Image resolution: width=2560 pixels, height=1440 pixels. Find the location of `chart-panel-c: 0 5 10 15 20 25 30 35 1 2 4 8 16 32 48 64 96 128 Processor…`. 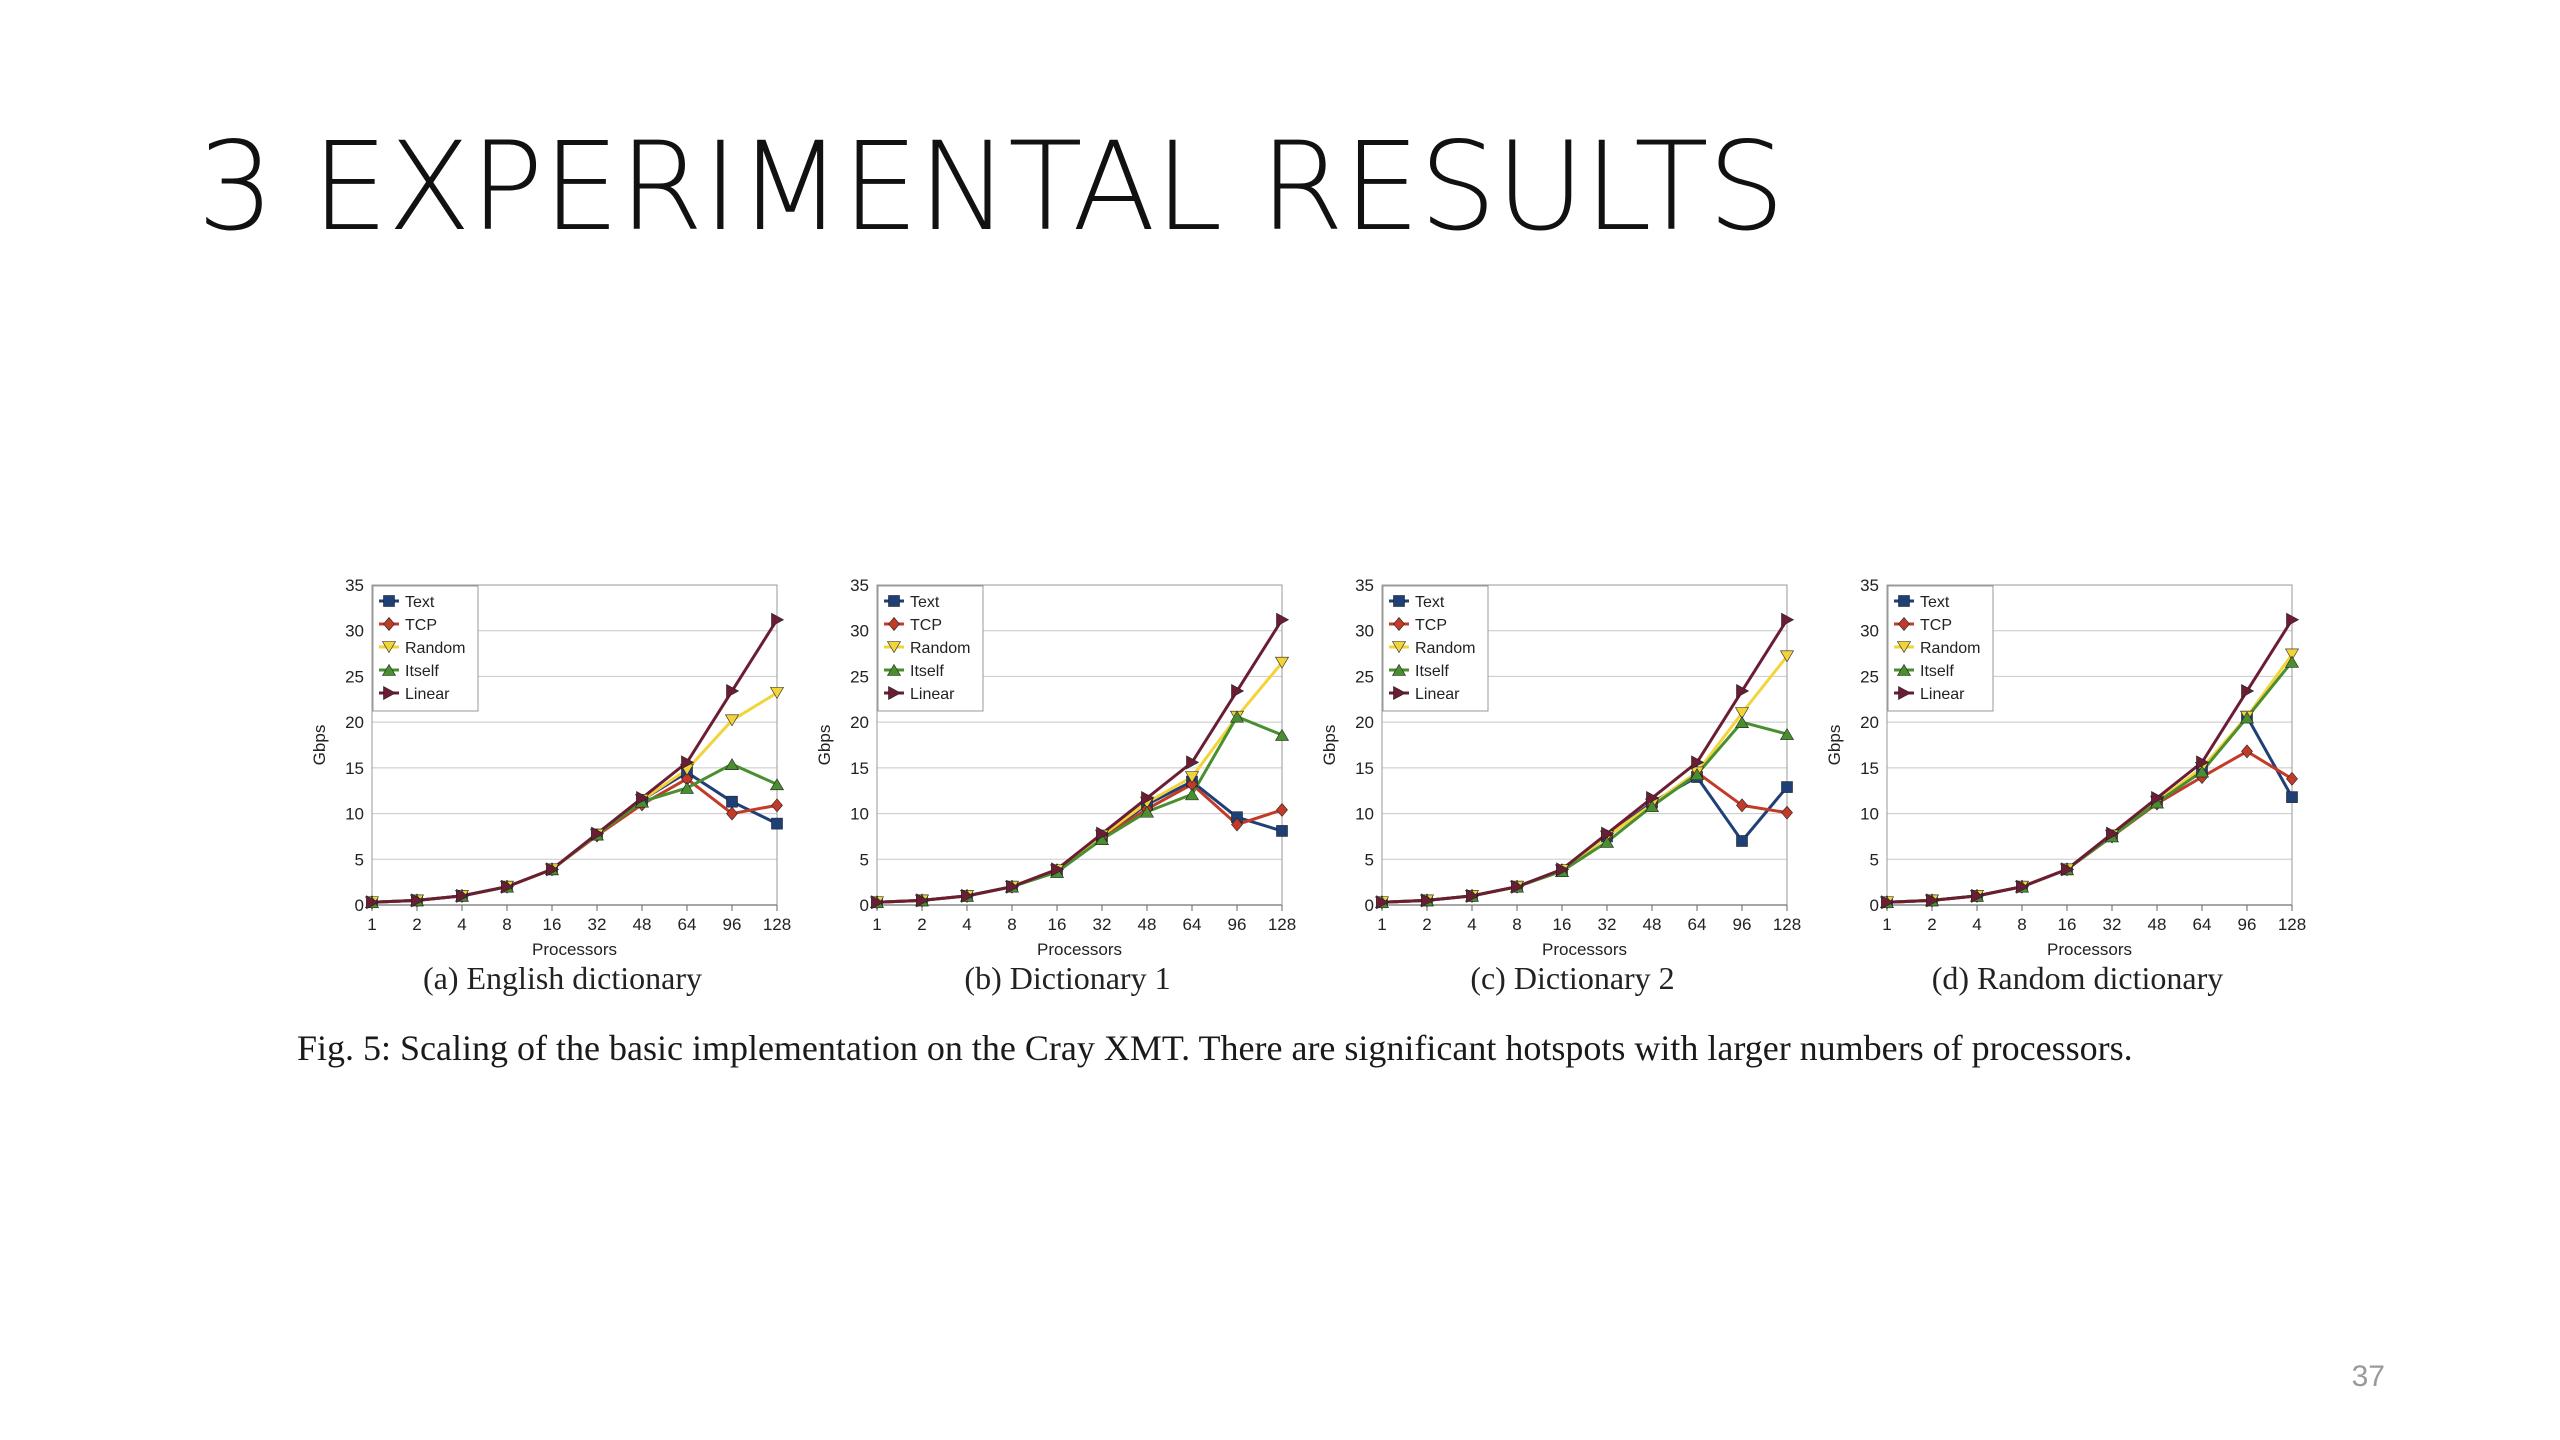

chart-panel-c: 0 5 10 15 20 25 30 35 1 2 4 8 16 32 48 64 96 128 Processor… is located at coordinates (1572, 785).